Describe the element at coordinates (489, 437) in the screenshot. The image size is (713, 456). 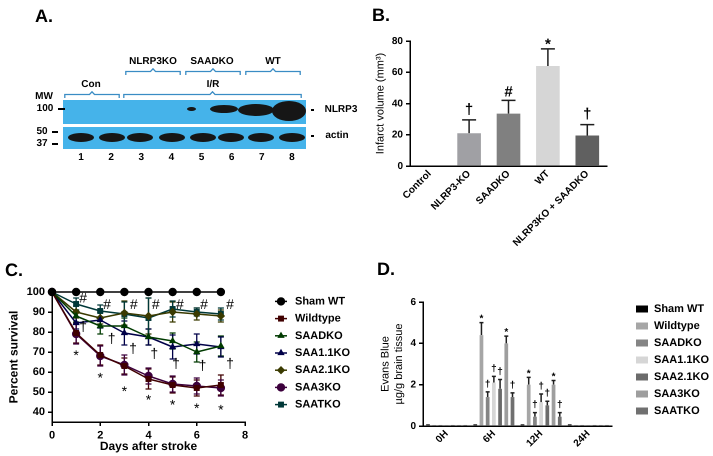
I see `x-tick-label: 6H` at that location.